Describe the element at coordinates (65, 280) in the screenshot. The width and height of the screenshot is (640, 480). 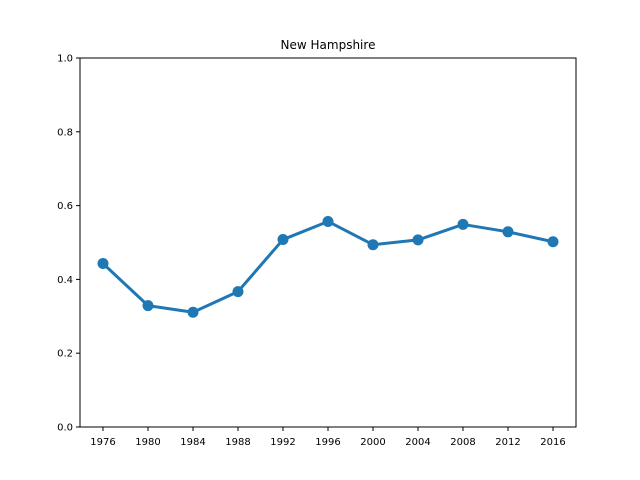
I see `y-tick-label: 0.4` at that location.